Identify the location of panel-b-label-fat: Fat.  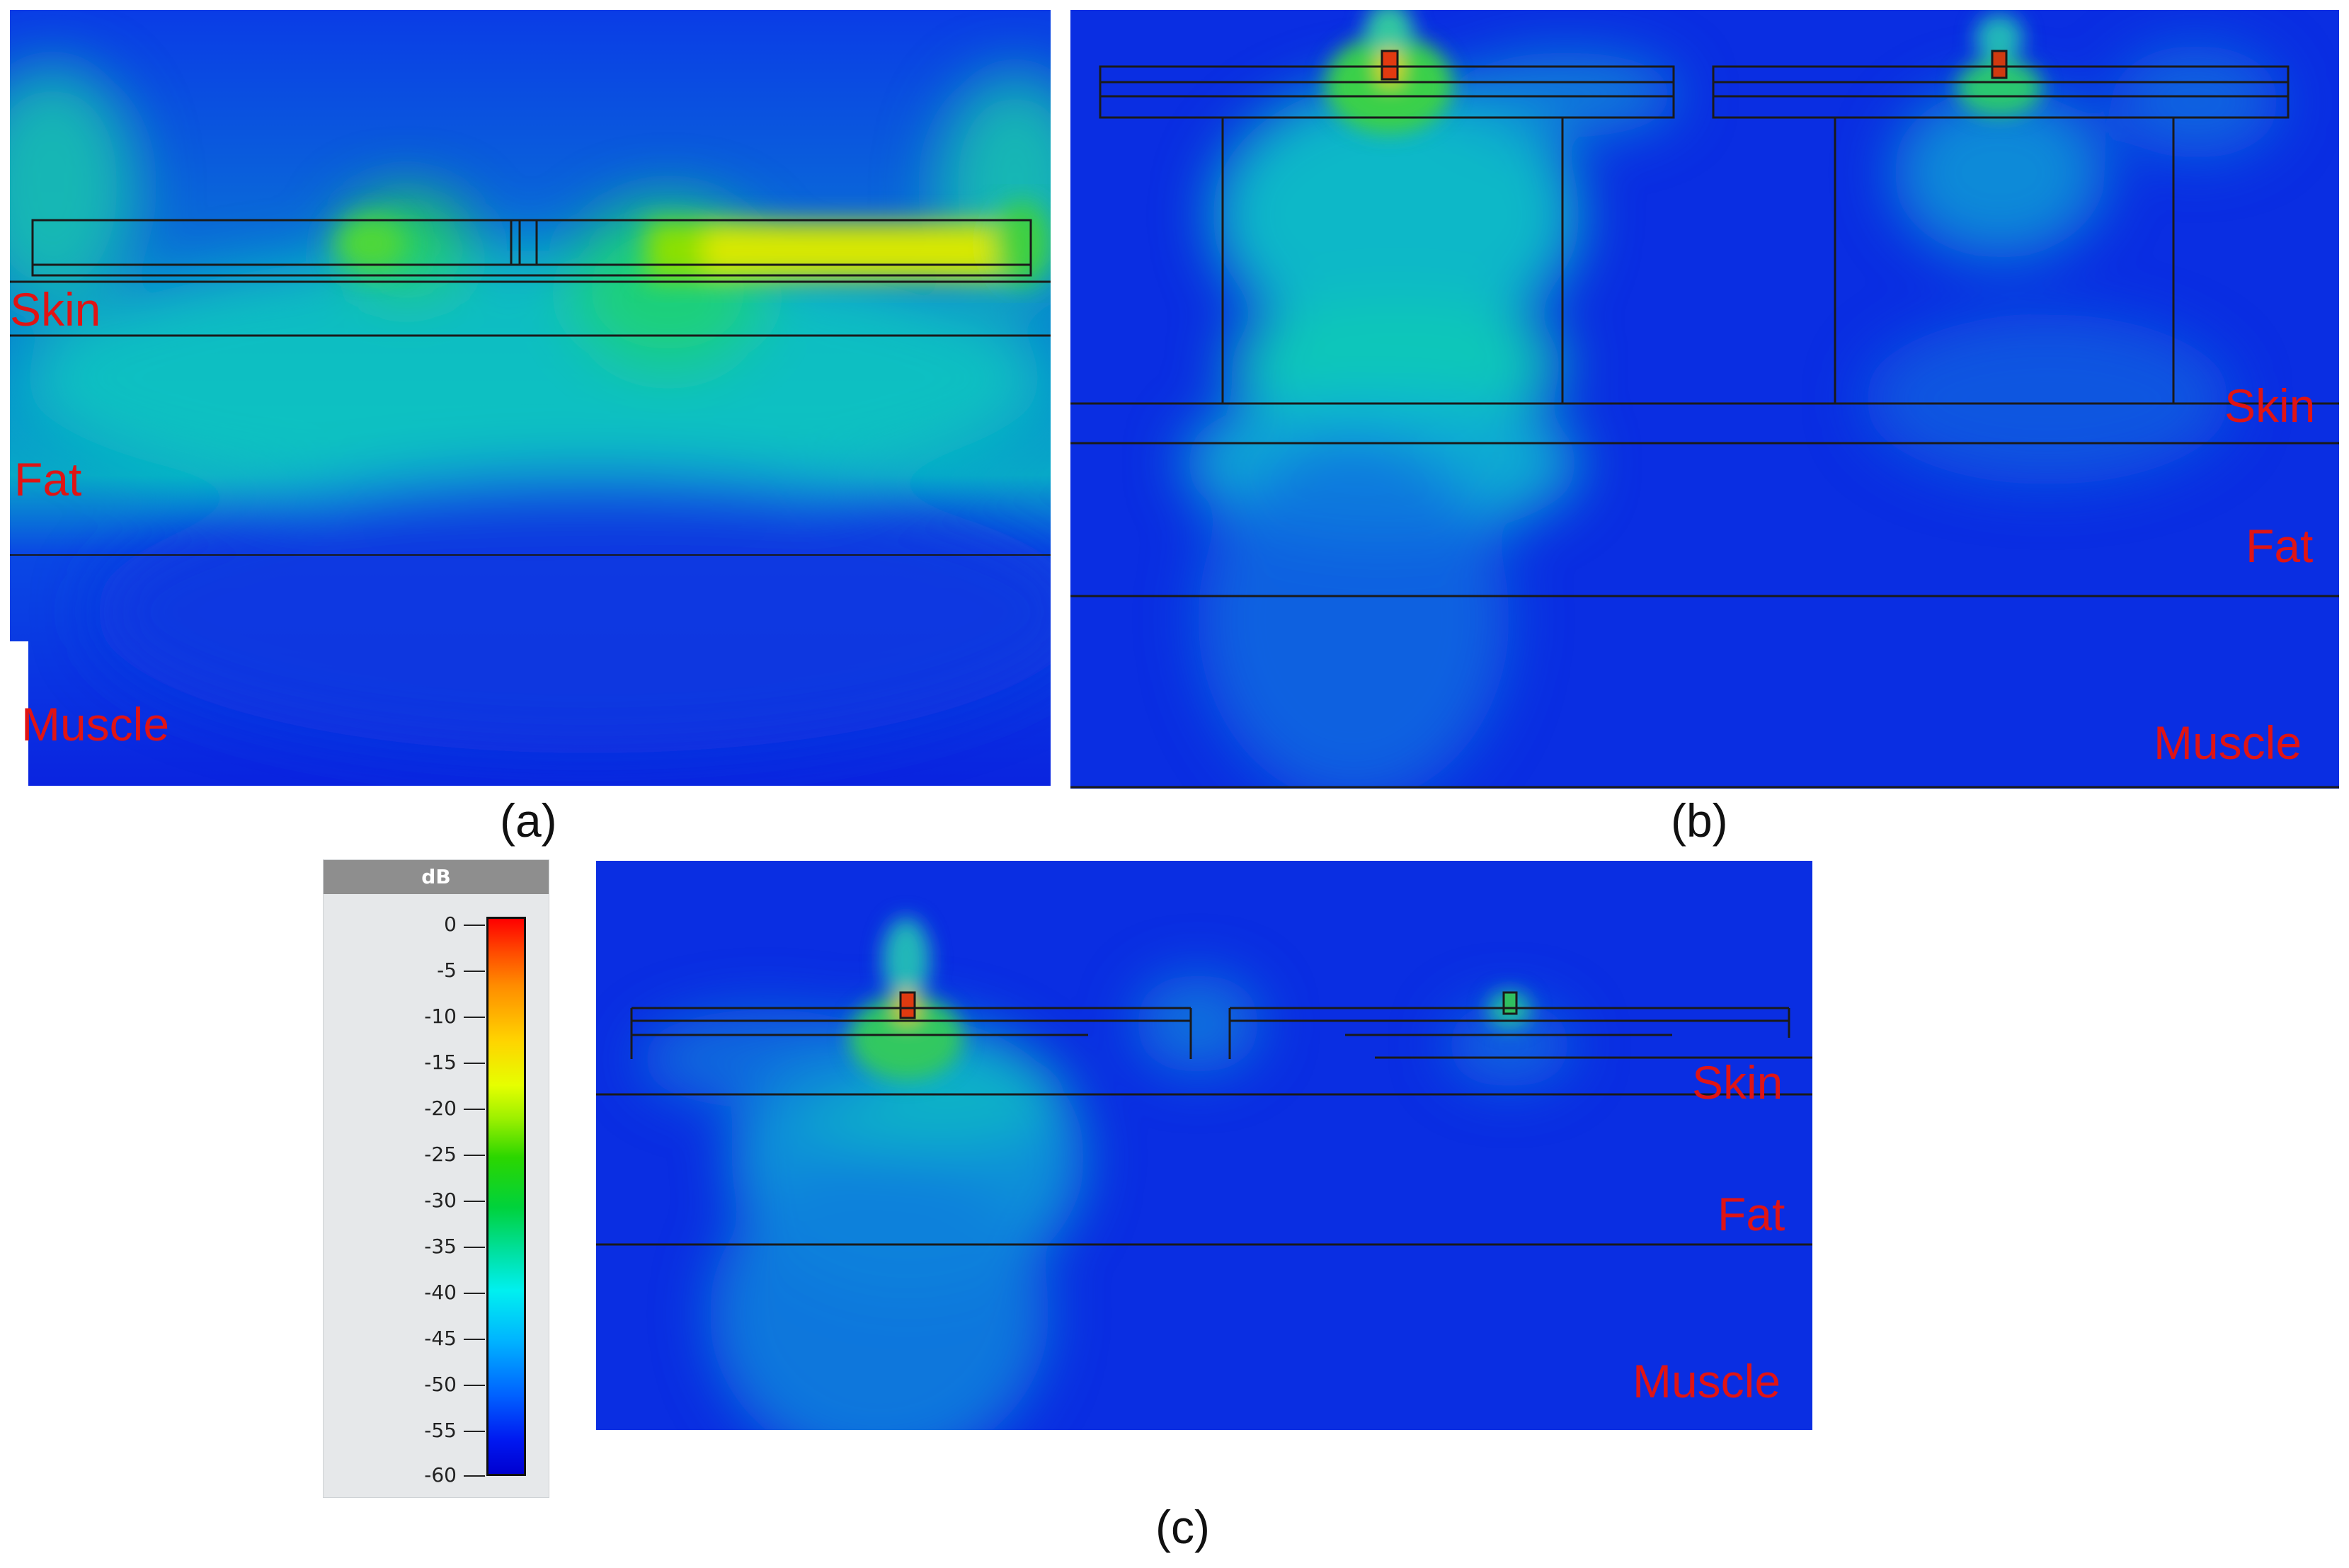
(2280, 546).